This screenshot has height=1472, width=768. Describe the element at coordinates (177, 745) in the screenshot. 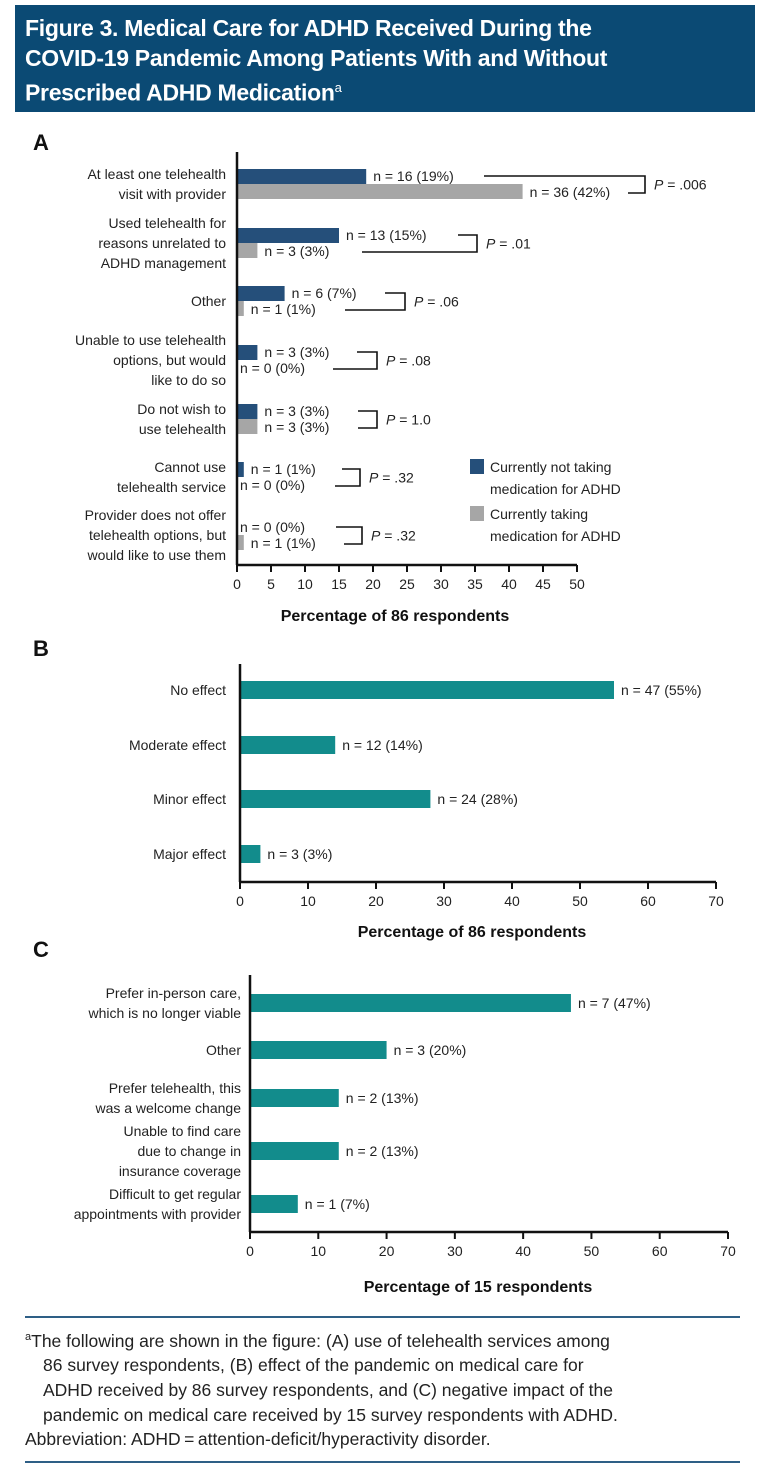

I see `category-label: Moderate effect` at that location.